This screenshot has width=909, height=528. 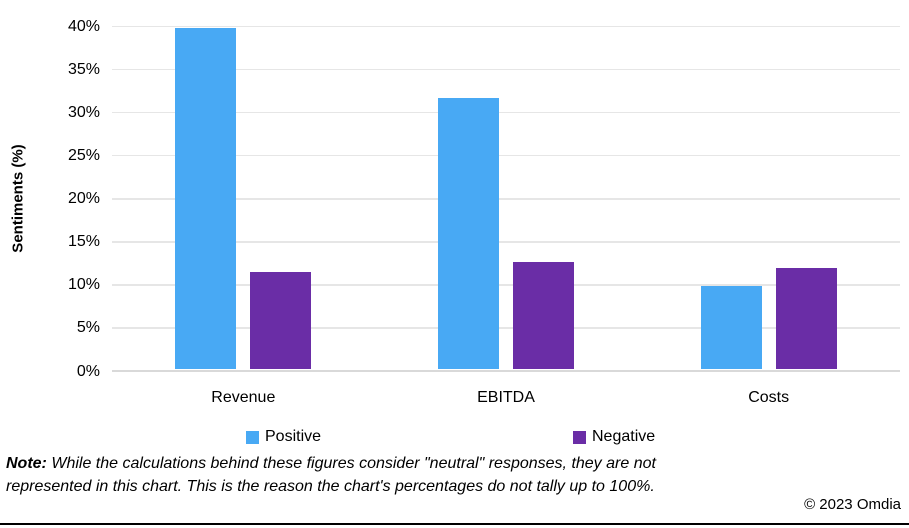 What do you see at coordinates (506, 112) in the screenshot?
I see `gridline-30%` at bounding box center [506, 112].